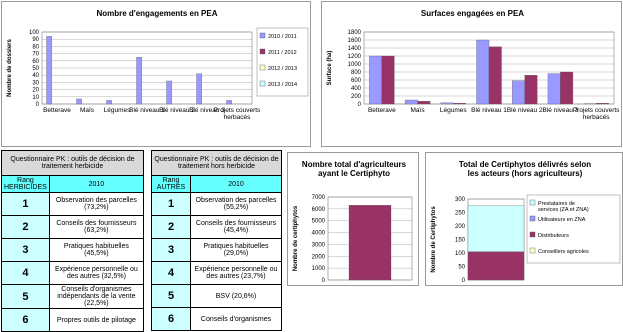  I want to click on y-tick-label: 70, so click(35, 55).